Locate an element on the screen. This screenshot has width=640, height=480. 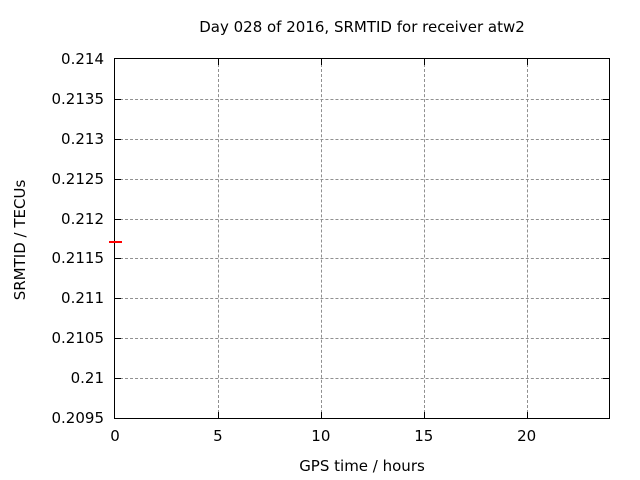
x-tick-label: 10 is located at coordinates (321, 436).